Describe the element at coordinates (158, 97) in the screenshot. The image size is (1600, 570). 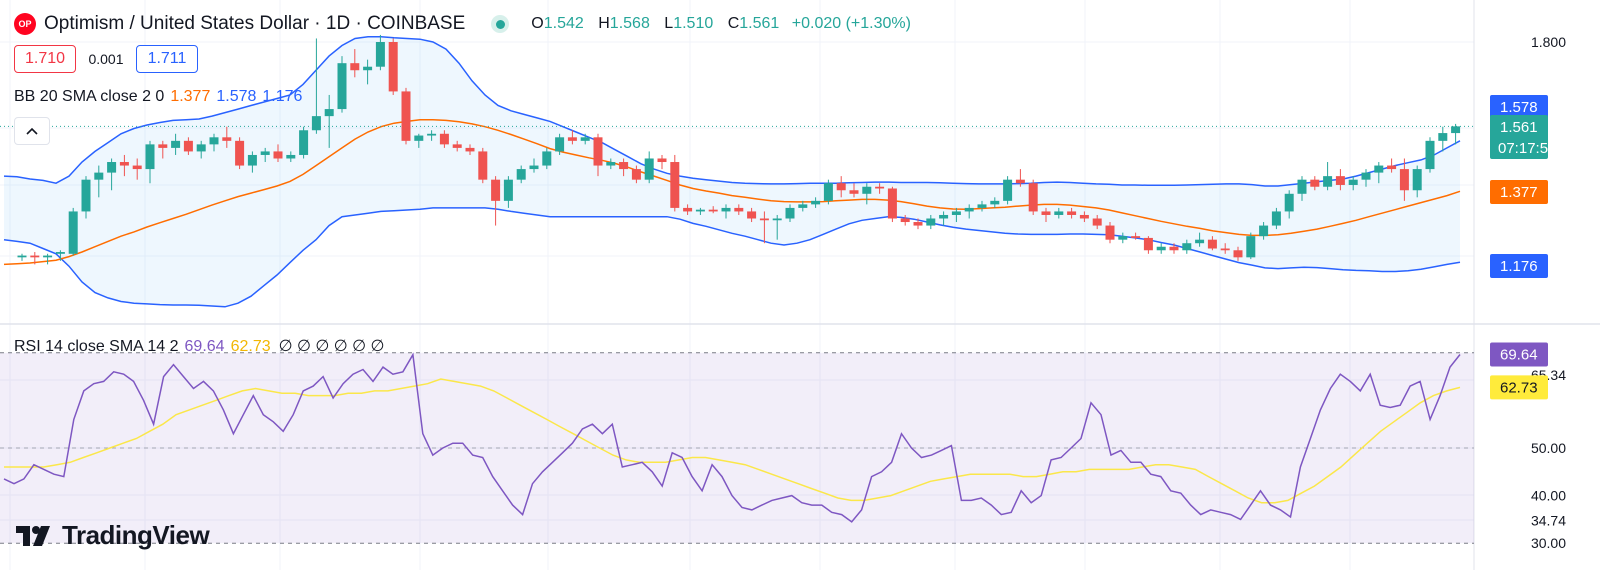
I see `bollinger-legend: BB 20 SMA close 2 0 1.377 1.578 1.176` at that location.